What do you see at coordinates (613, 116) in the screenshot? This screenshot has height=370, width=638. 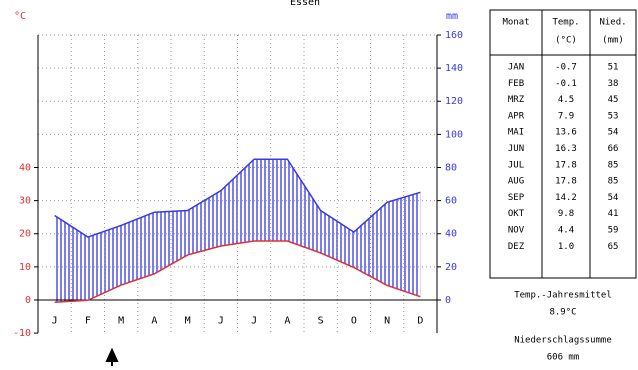 I see `table-precip: 53` at bounding box center [613, 116].